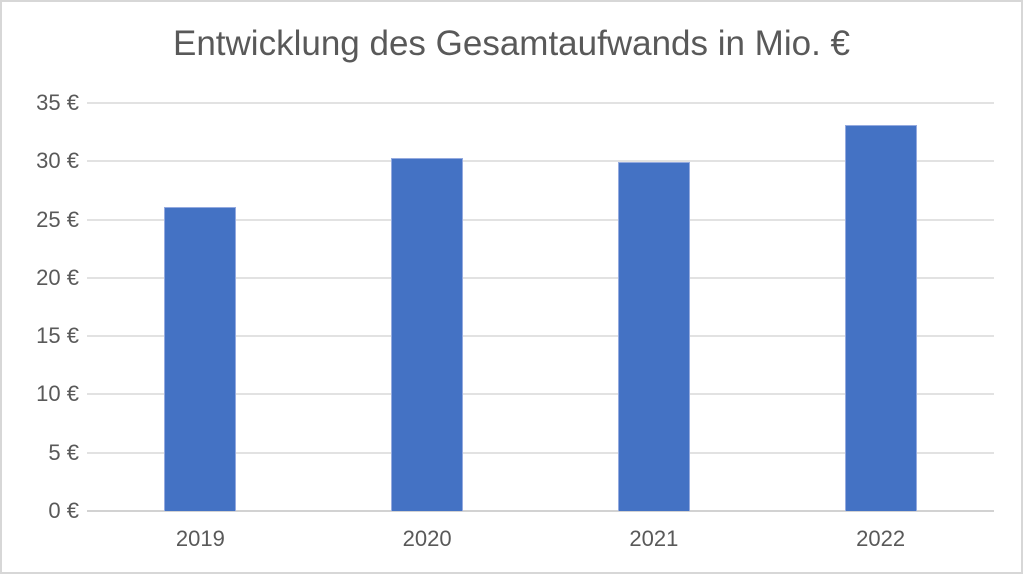 This screenshot has width=1023, height=574. What do you see at coordinates (881, 538) in the screenshot?
I see `x-tick-label: 2022` at bounding box center [881, 538].